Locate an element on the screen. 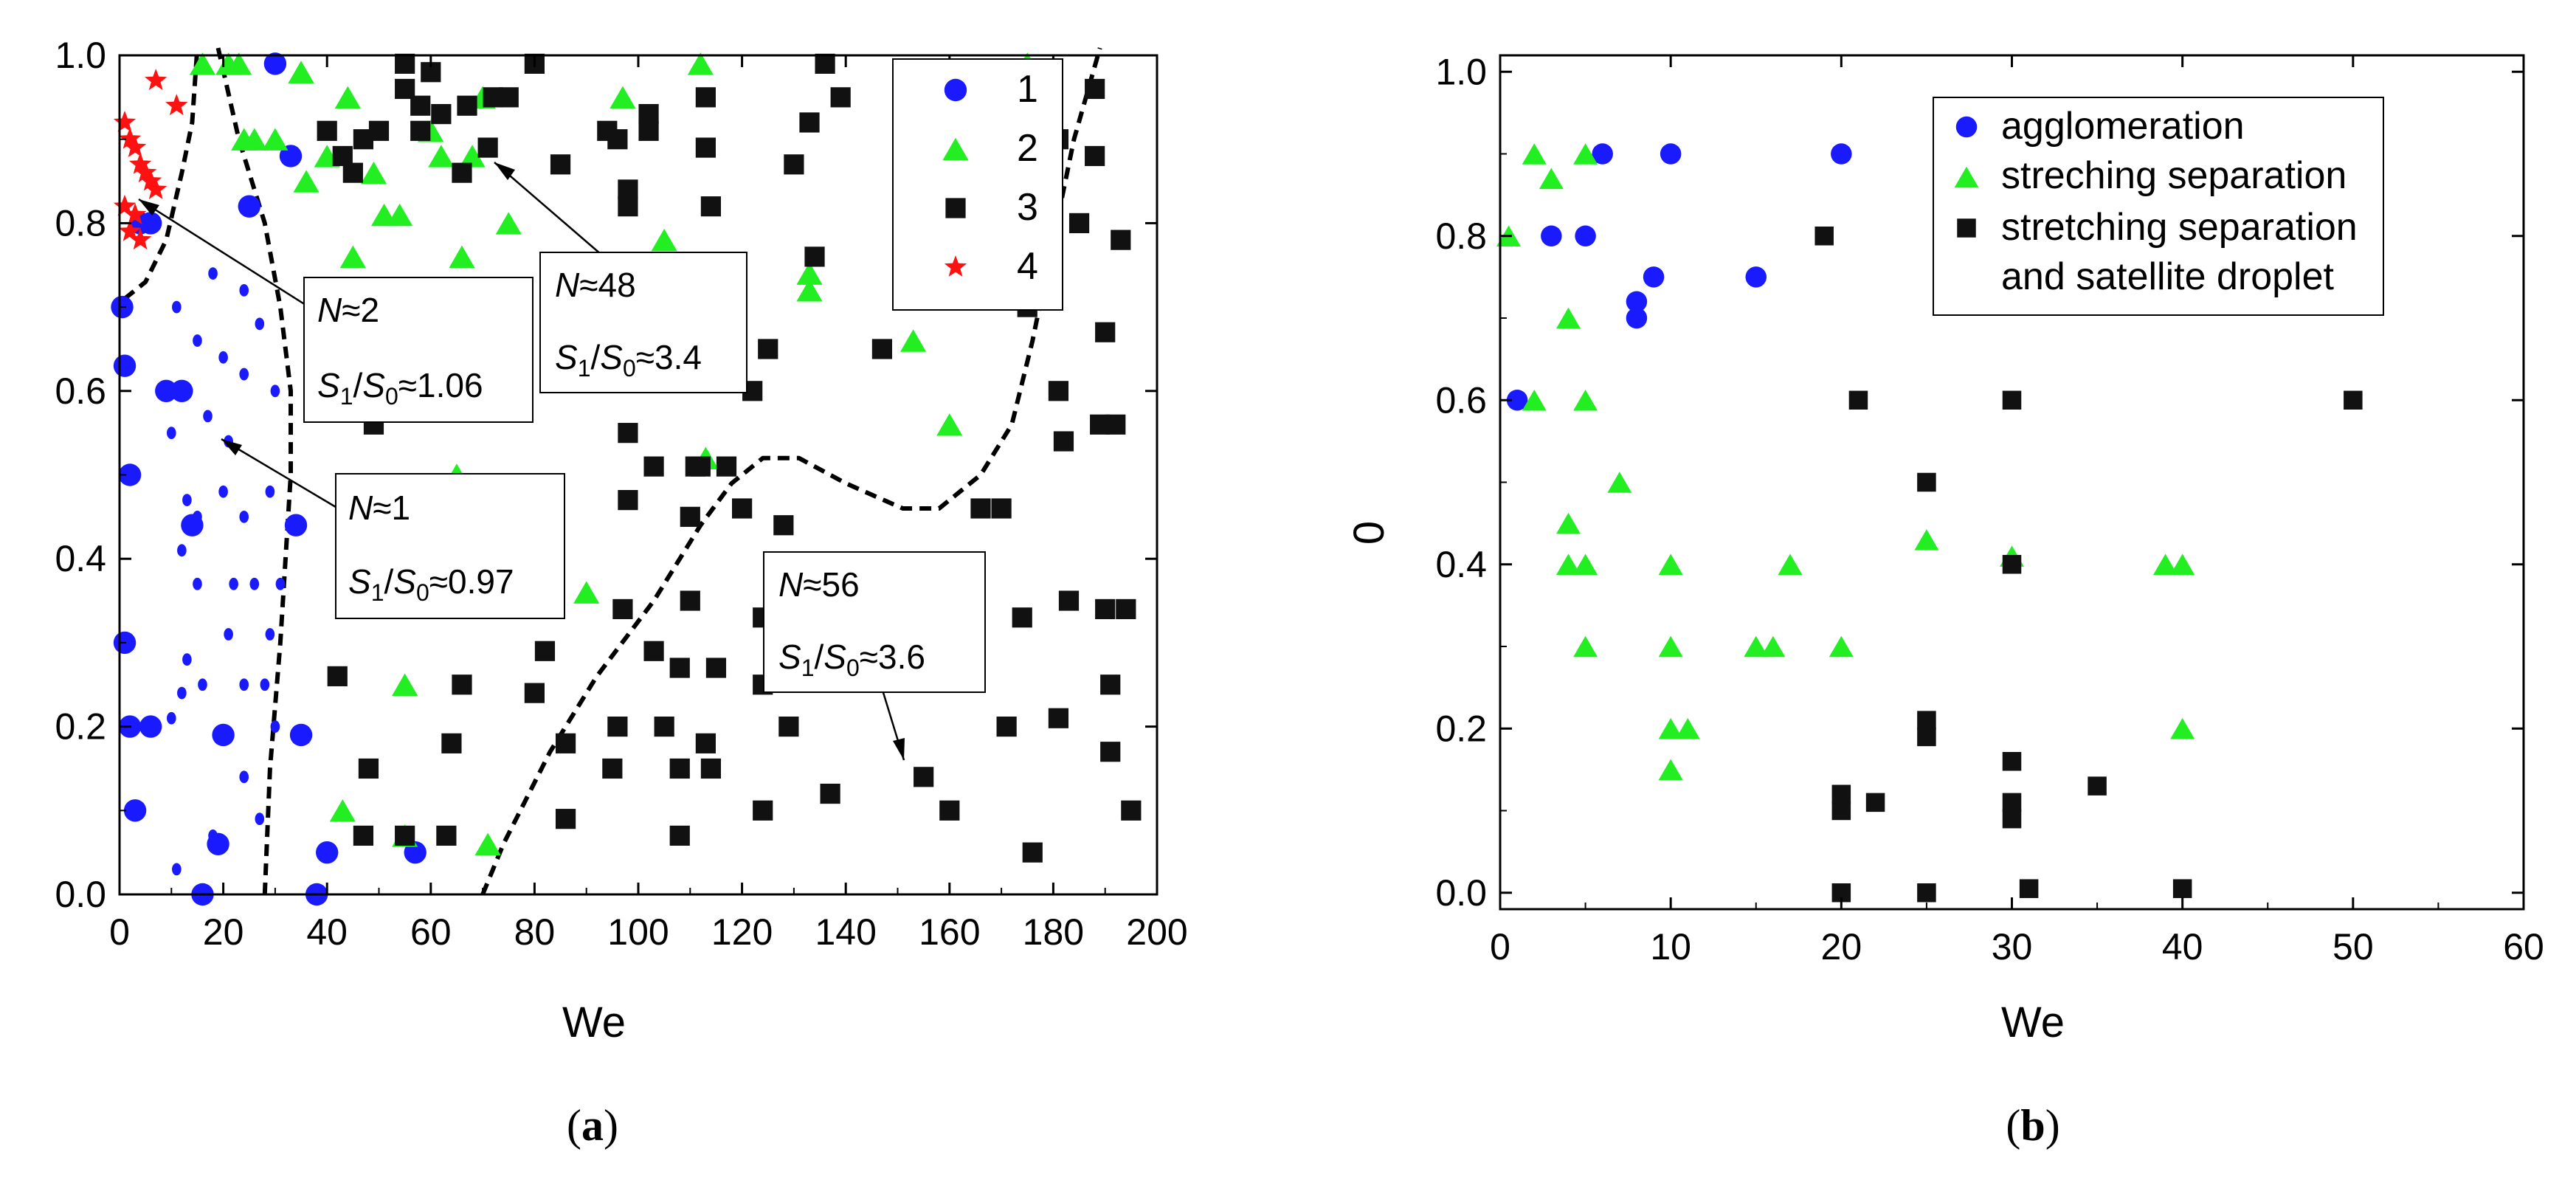 Image resolution: width=2576 pixels, height=1180 pixels. svg-text: N≈48 is located at coordinates (595, 285).